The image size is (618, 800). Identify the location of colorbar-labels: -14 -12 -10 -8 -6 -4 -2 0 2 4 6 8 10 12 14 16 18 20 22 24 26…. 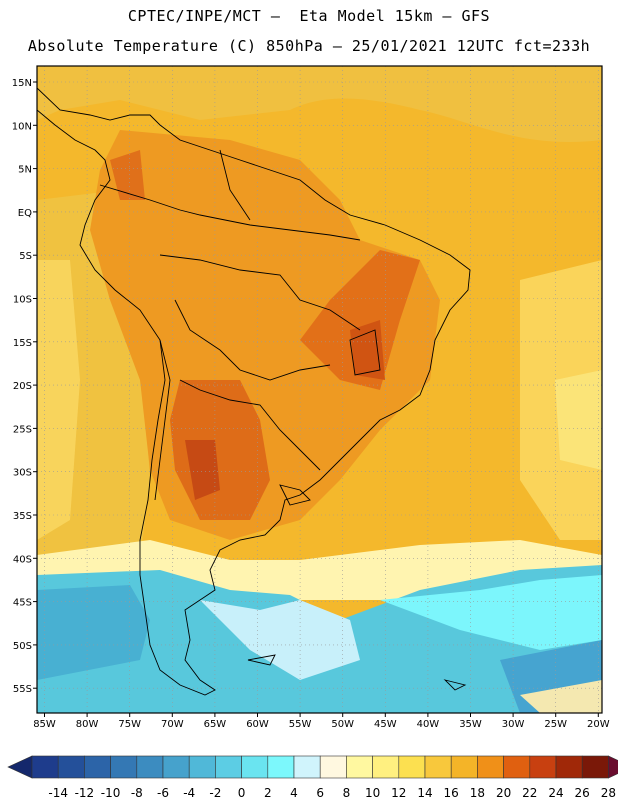
(332, 793).